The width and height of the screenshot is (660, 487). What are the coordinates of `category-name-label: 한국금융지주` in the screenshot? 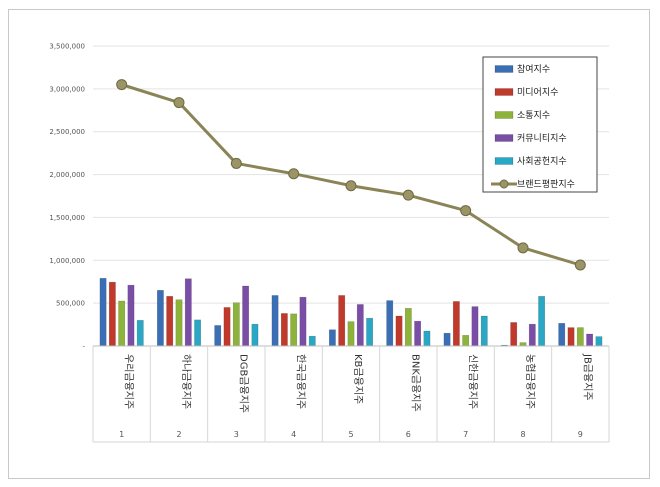 It's located at (301, 381).